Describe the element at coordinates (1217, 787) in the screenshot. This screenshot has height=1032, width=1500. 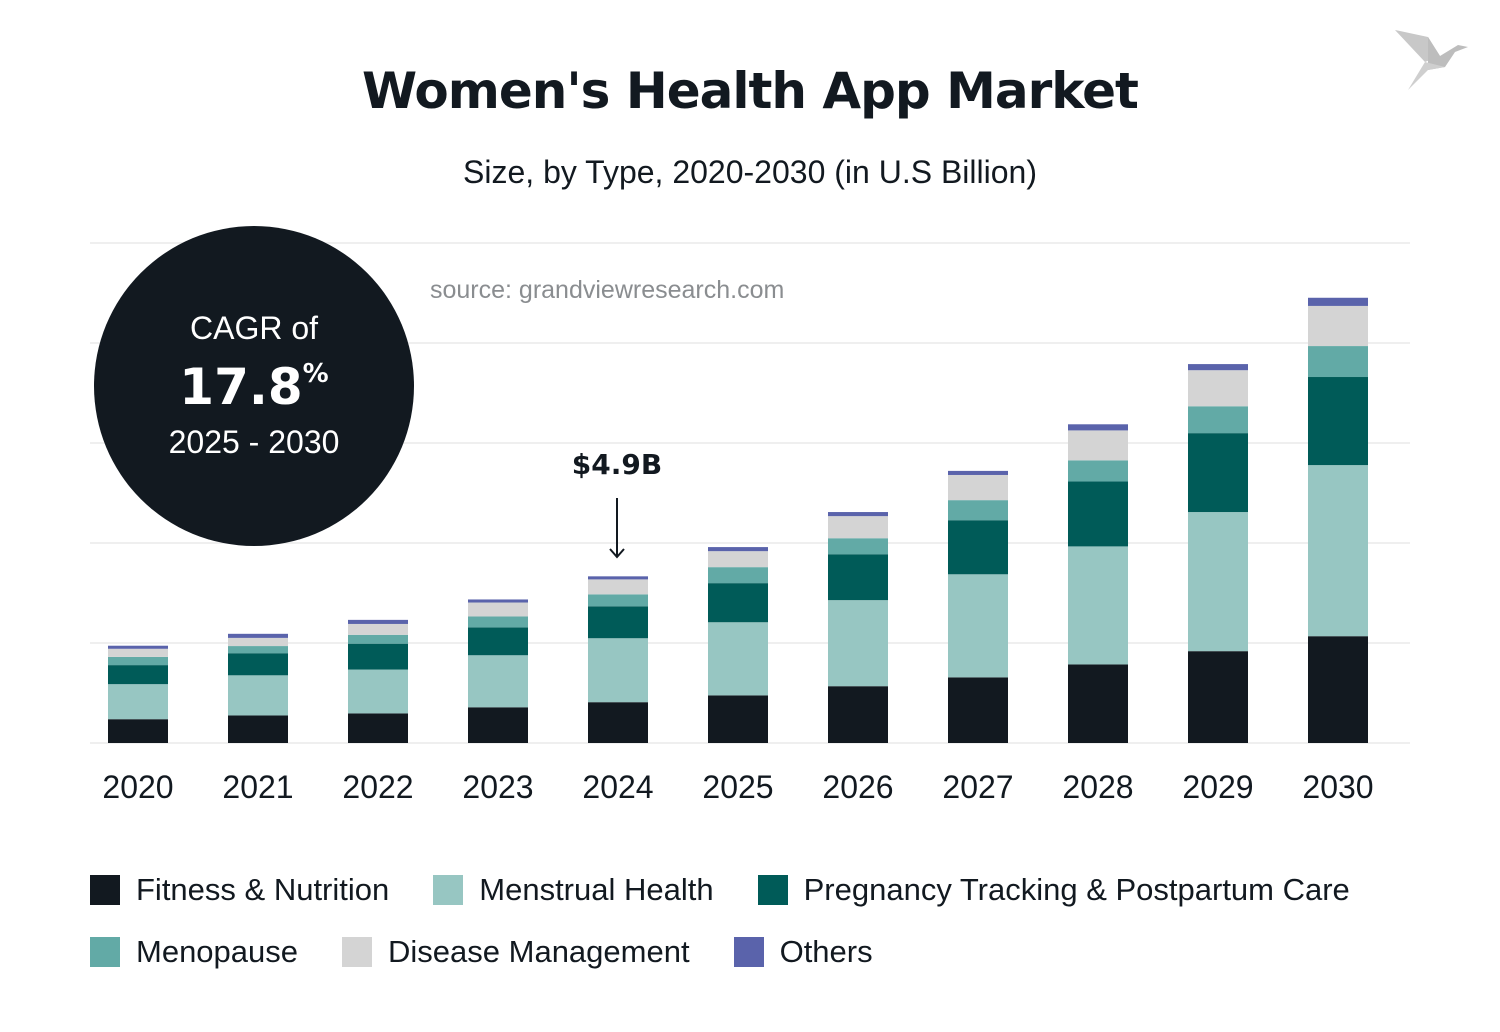
I see `x-tick-label: 2029` at that location.